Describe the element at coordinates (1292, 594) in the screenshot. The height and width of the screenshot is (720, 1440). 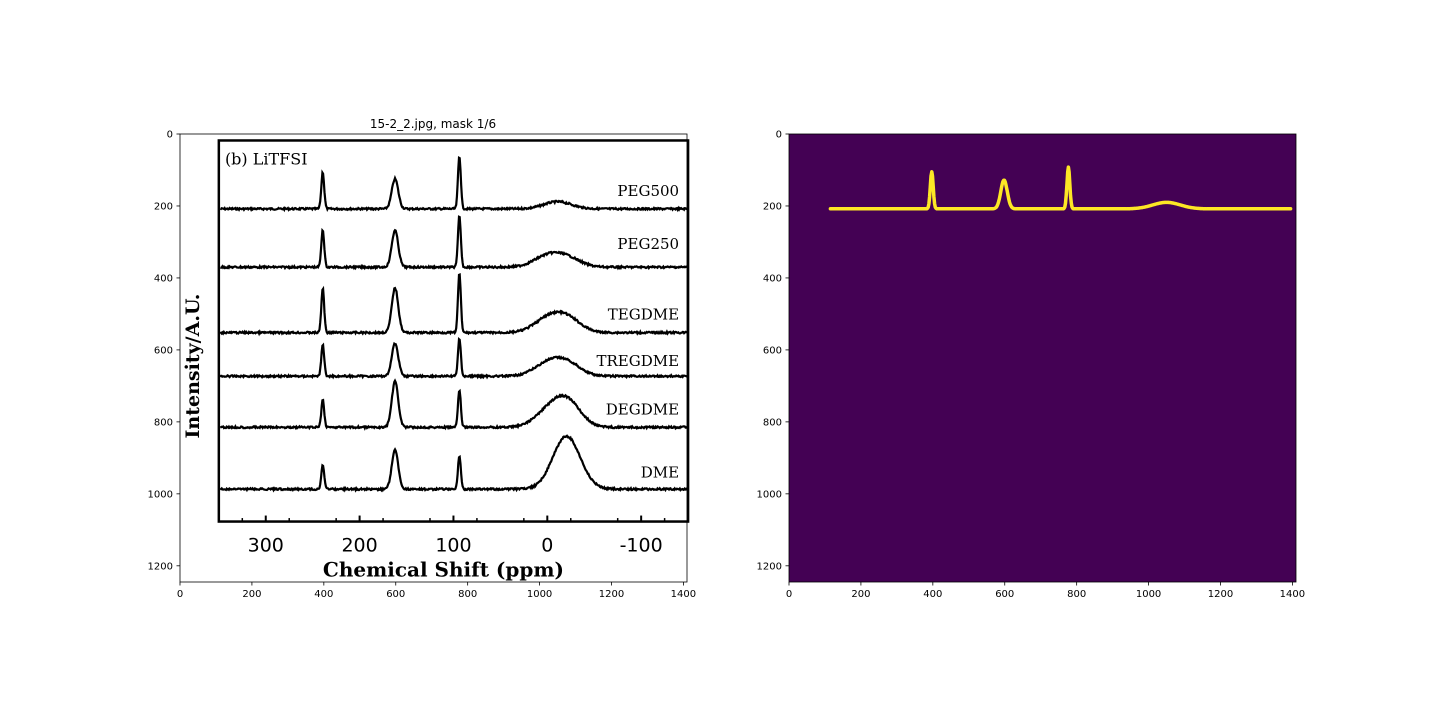
I see `right-x-tick-label: 1400` at that location.